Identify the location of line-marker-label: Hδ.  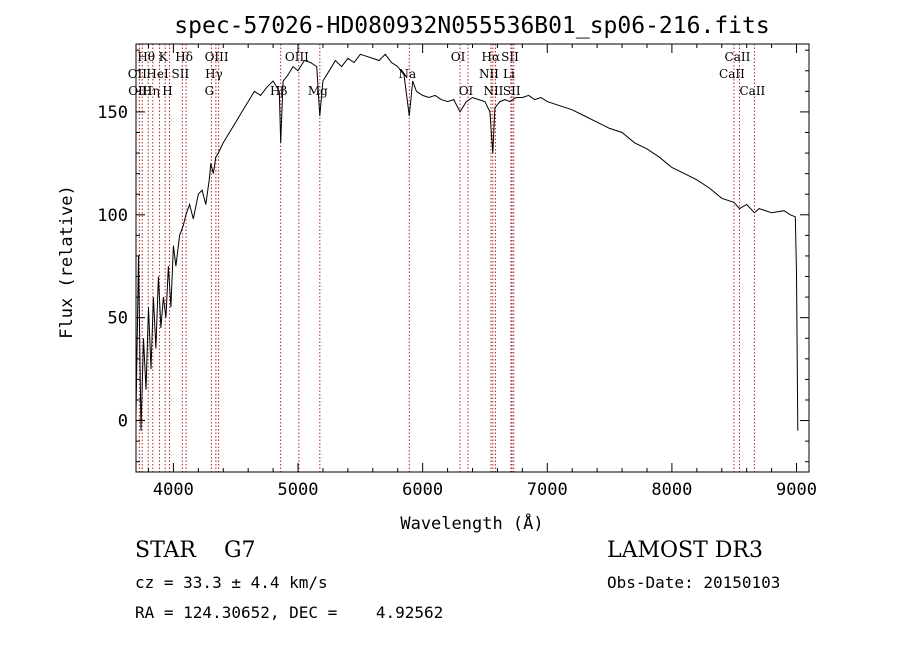
(184, 57).